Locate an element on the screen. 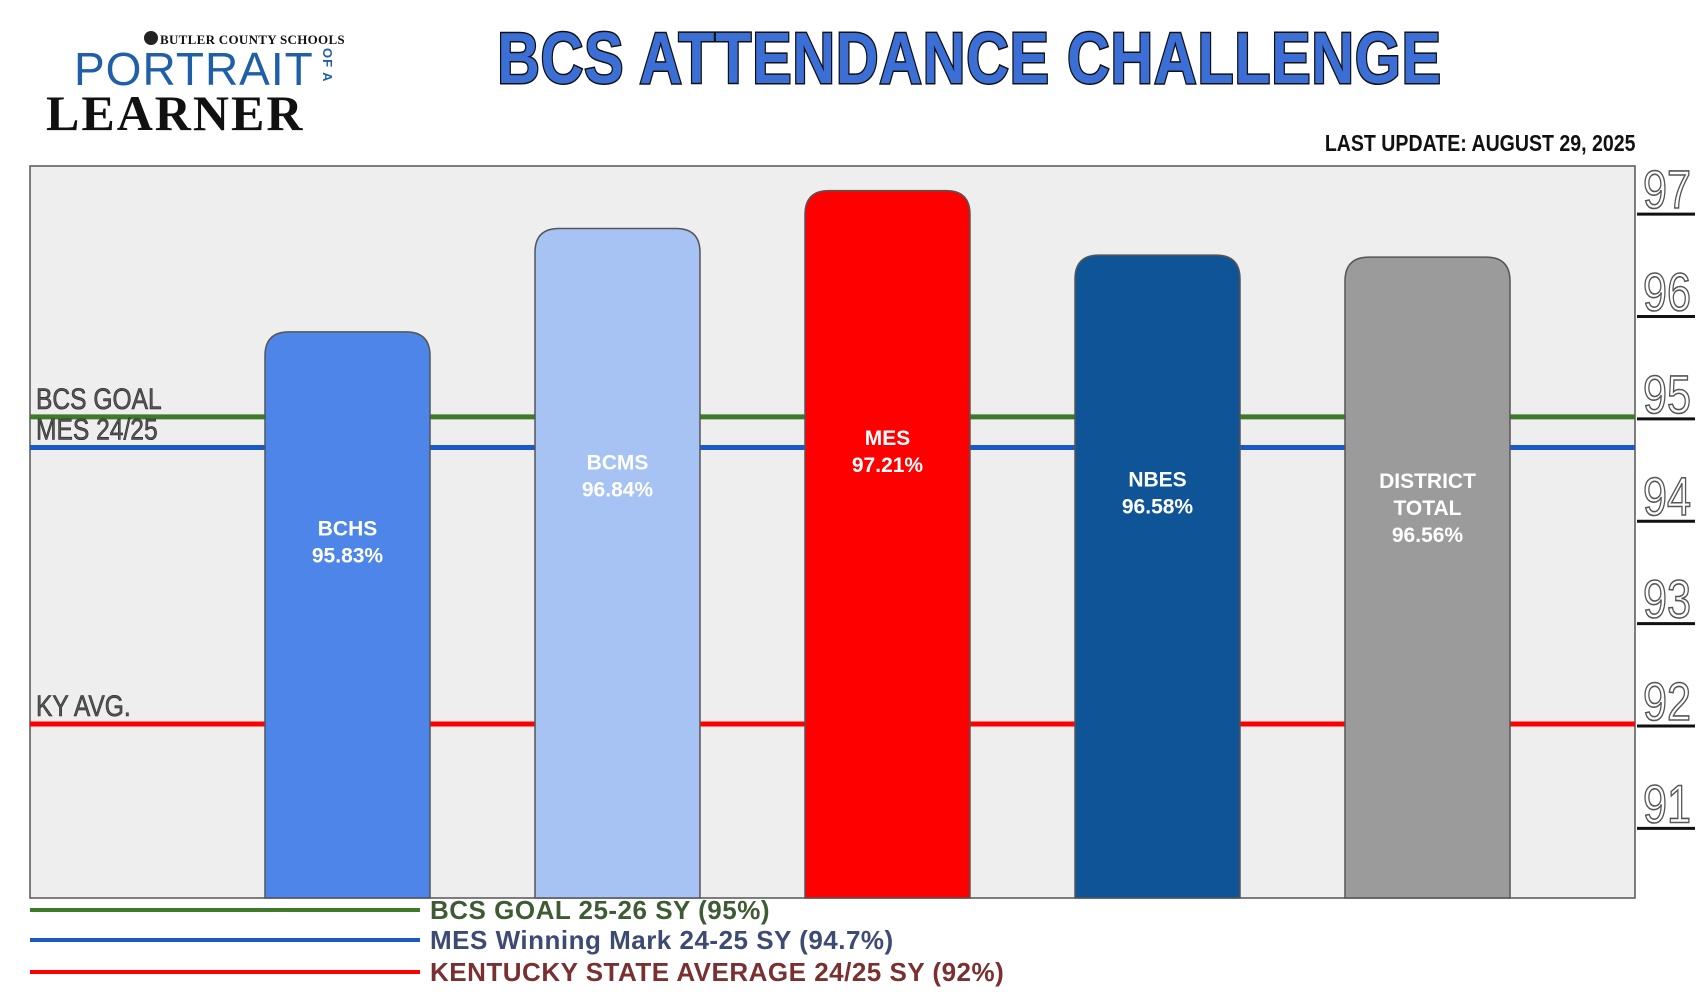 The image size is (1706, 995). legend-line-mes is located at coordinates (225, 940).